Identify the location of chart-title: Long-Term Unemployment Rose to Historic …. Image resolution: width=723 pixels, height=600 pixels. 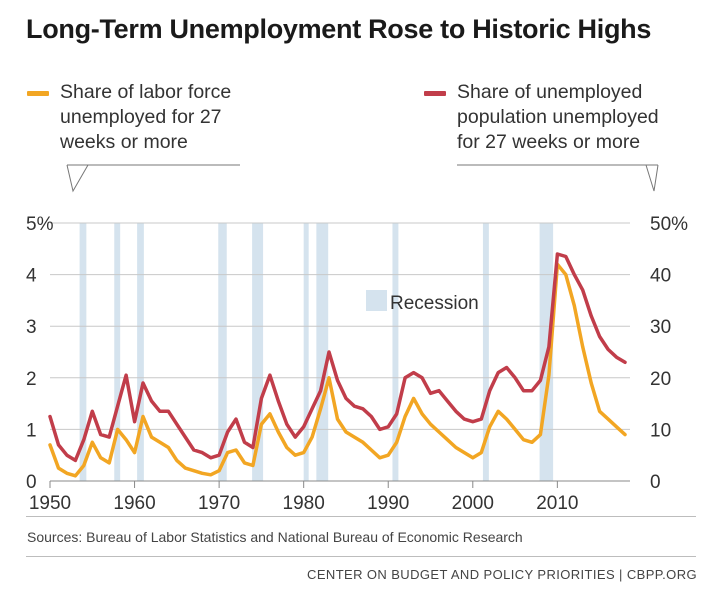
(339, 29).